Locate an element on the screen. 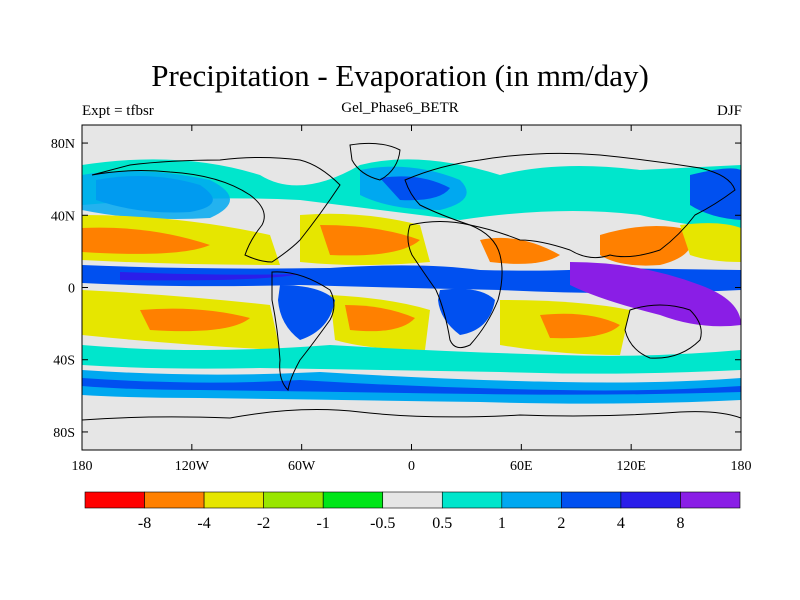 The height and width of the screenshot is (600, 800). north-atlantic-dark is located at coordinates (415, 188).